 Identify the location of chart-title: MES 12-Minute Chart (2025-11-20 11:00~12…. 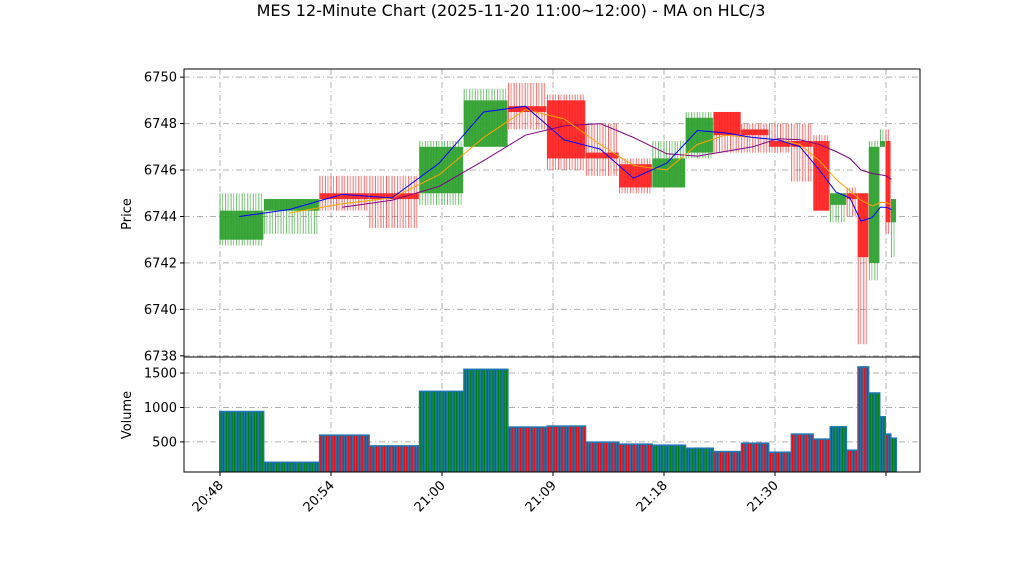
(511, 10).